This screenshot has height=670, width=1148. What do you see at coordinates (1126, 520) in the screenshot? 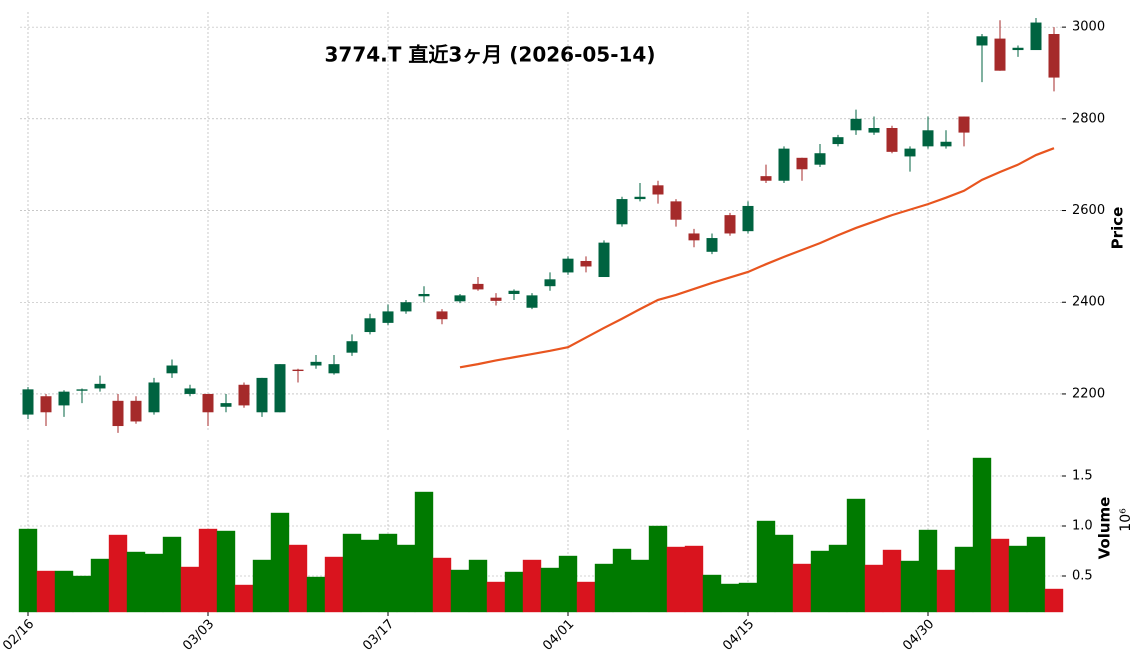
I see `volume-multiplier: 10⁶` at bounding box center [1126, 520].